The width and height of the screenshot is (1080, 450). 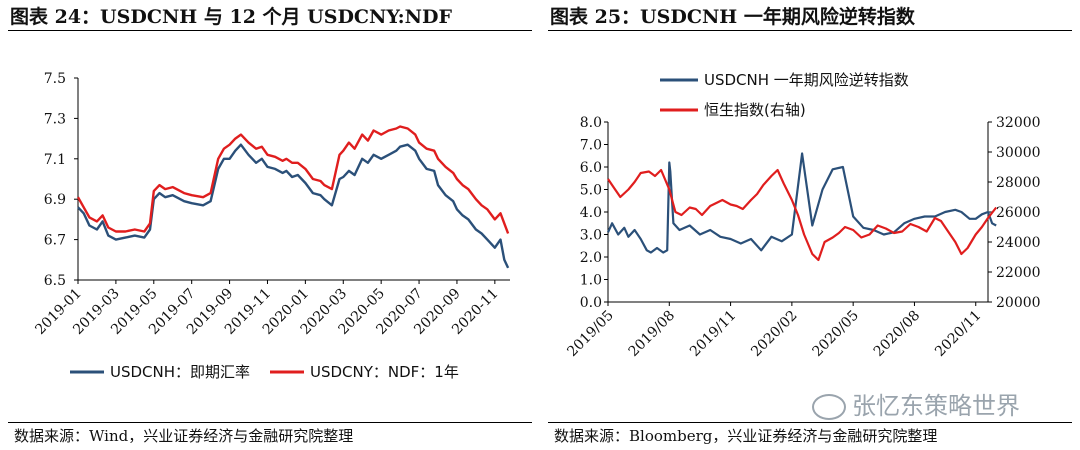 What do you see at coordinates (270, 30) in the screenshot?
I see `title-rule-left` at bounding box center [270, 30].